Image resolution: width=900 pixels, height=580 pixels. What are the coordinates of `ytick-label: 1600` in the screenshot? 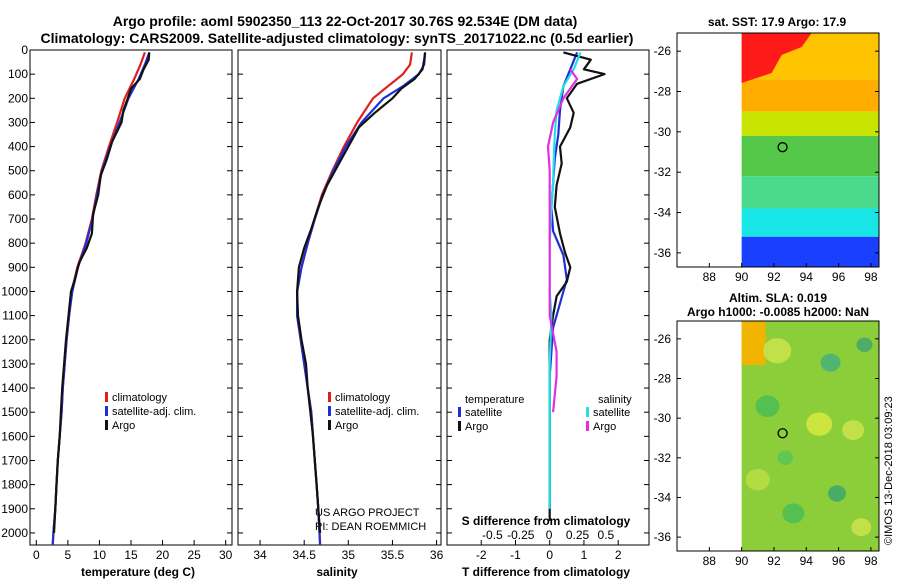 It's located at (14, 436).